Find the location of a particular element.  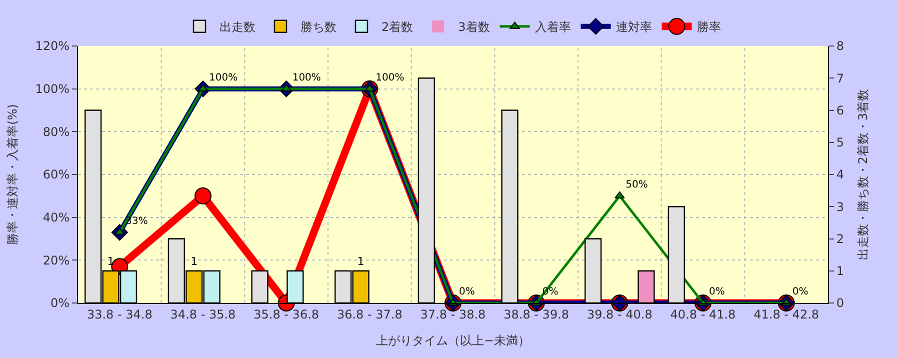

x-tick-label: 34.8 - 35.8 is located at coordinates (203, 314).